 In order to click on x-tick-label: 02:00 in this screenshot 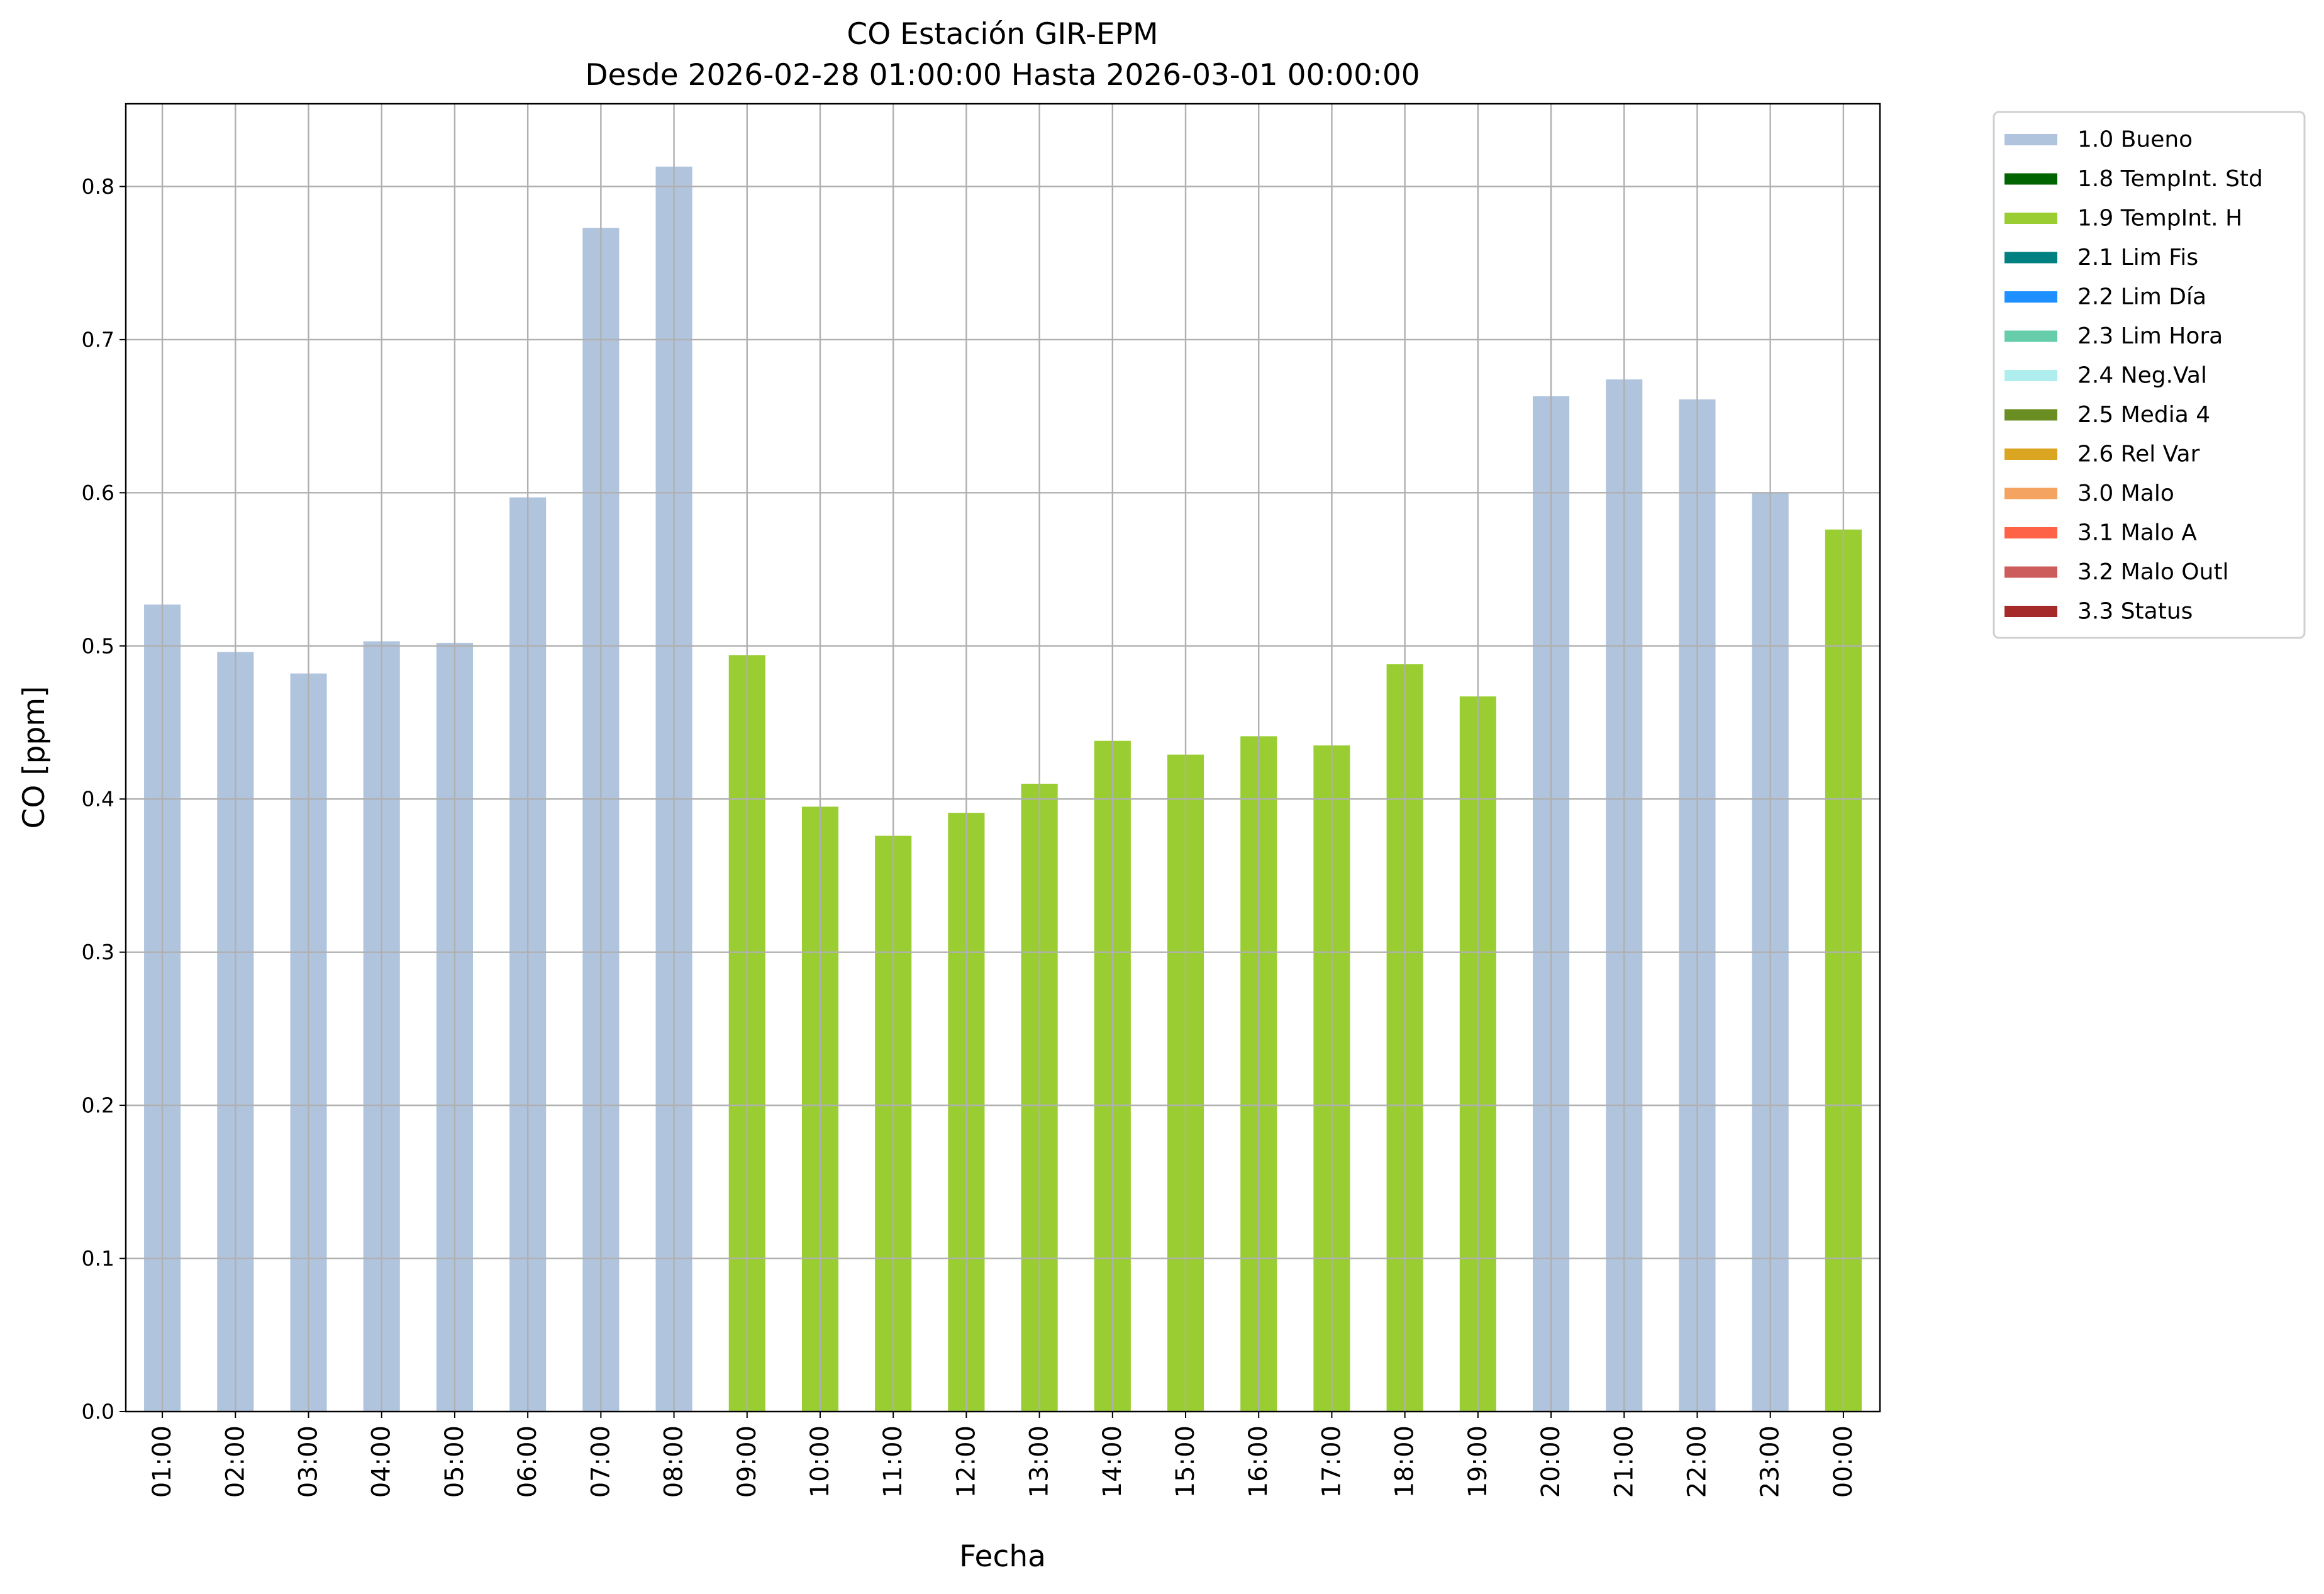, I will do `click(235, 1461)`.